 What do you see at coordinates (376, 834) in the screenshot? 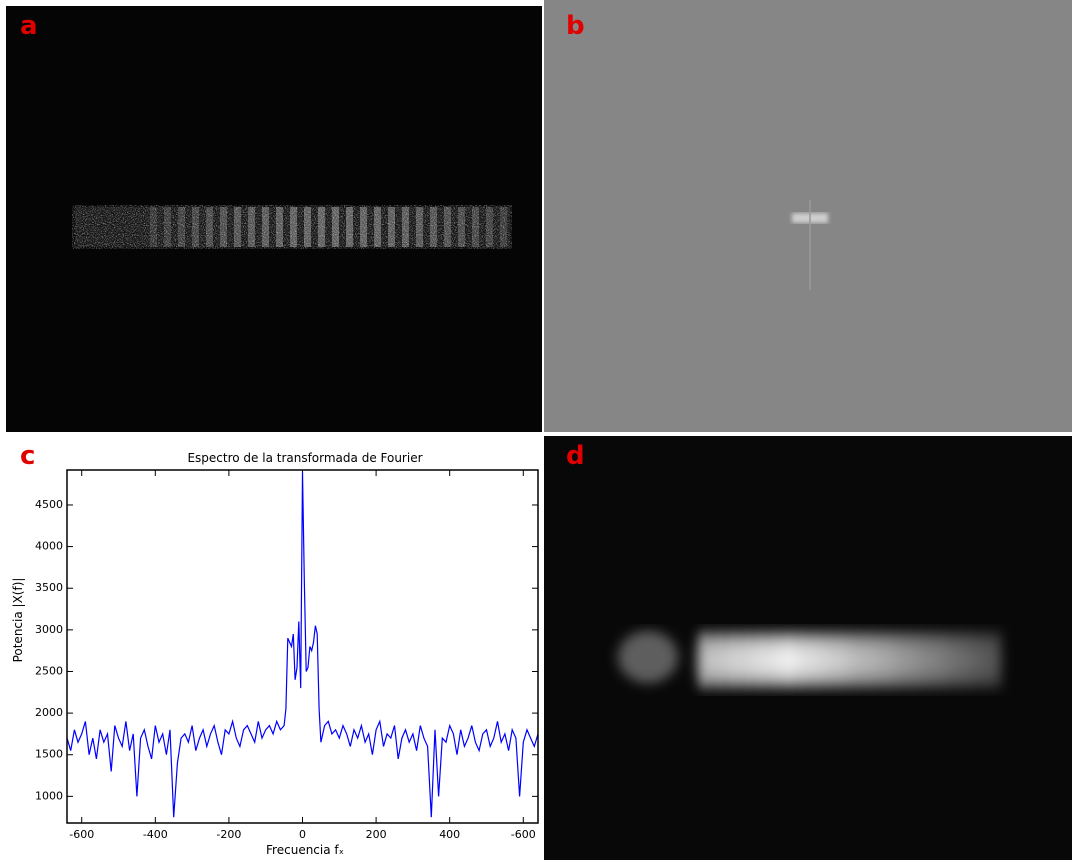
I see `x-tick-label: 200` at bounding box center [376, 834].